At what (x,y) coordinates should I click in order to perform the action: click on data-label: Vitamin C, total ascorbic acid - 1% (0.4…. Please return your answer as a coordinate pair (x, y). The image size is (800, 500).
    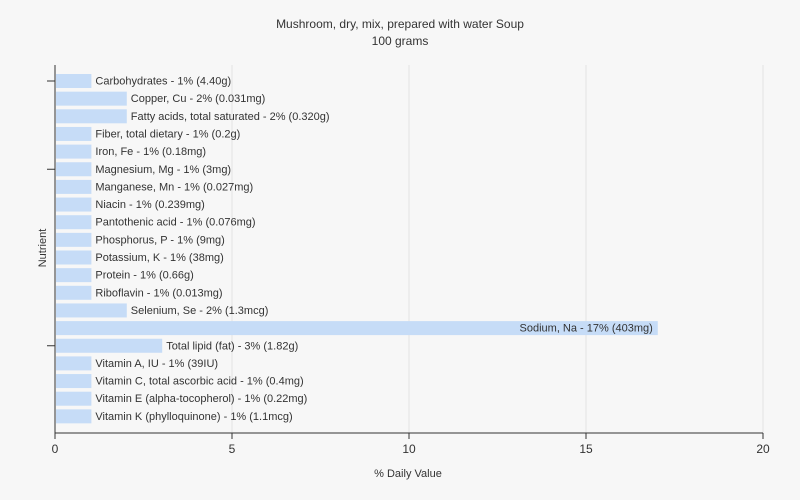
    Looking at the image, I should click on (199, 382).